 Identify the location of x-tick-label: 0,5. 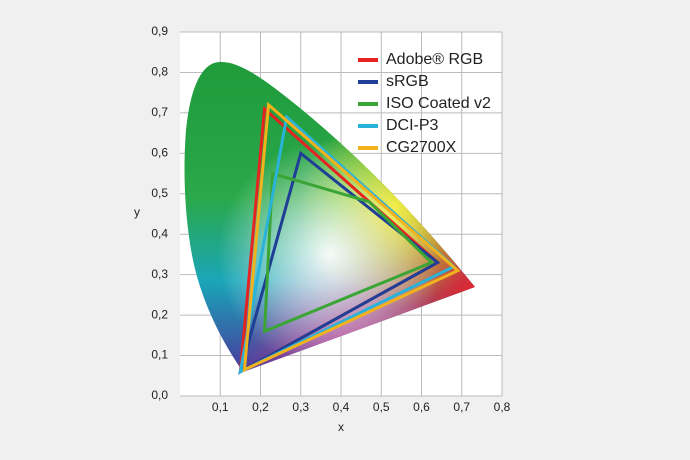
(381, 407).